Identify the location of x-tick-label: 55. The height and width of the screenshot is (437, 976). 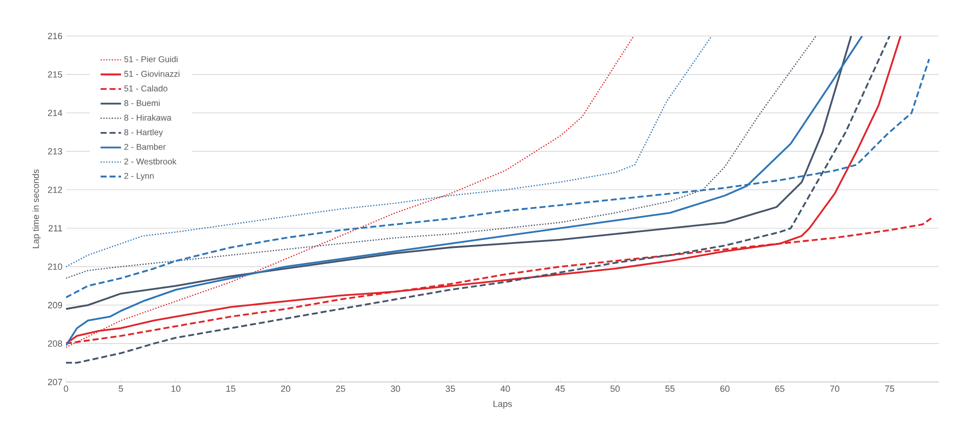
(670, 389).